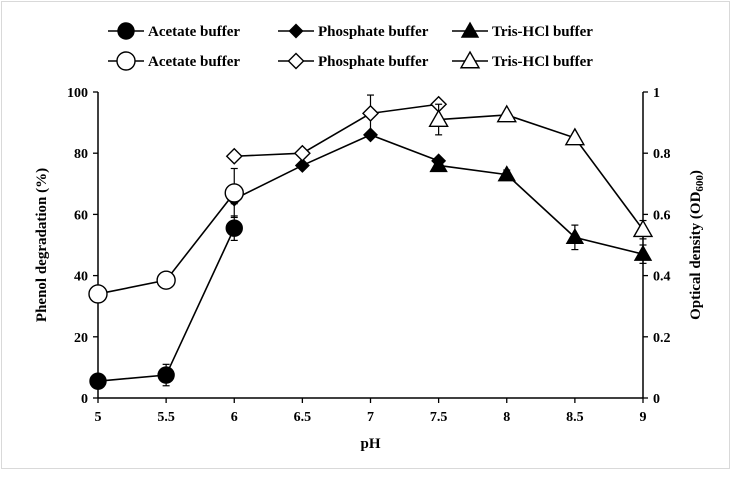  What do you see at coordinates (643, 417) in the screenshot?
I see `x-tick-label: 9` at bounding box center [643, 417].